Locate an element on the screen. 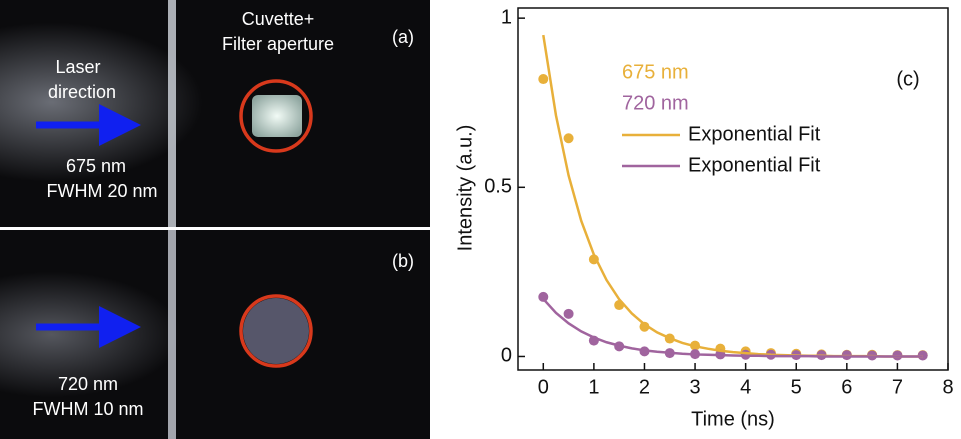 This screenshot has width=961, height=439. x-axis-label: Time (ns) is located at coordinates (733, 419).